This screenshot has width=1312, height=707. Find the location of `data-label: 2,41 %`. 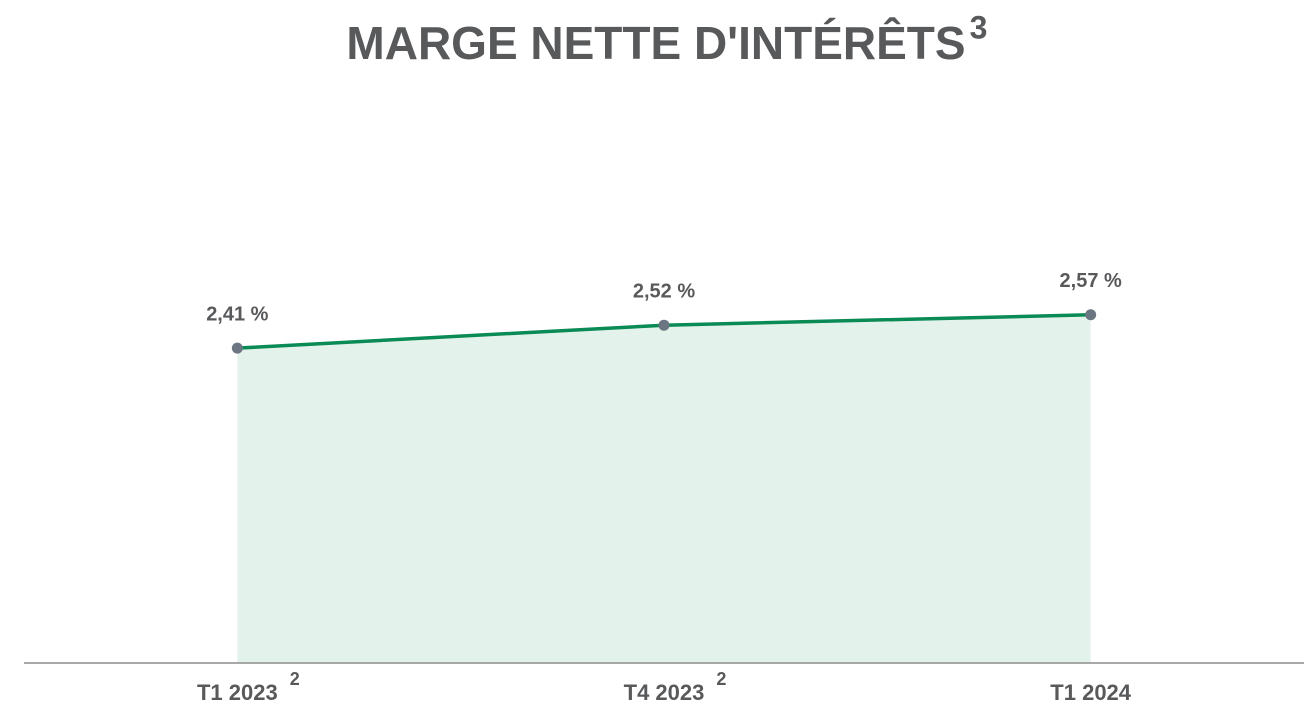

data-label: 2,41 % is located at coordinates (237, 314).